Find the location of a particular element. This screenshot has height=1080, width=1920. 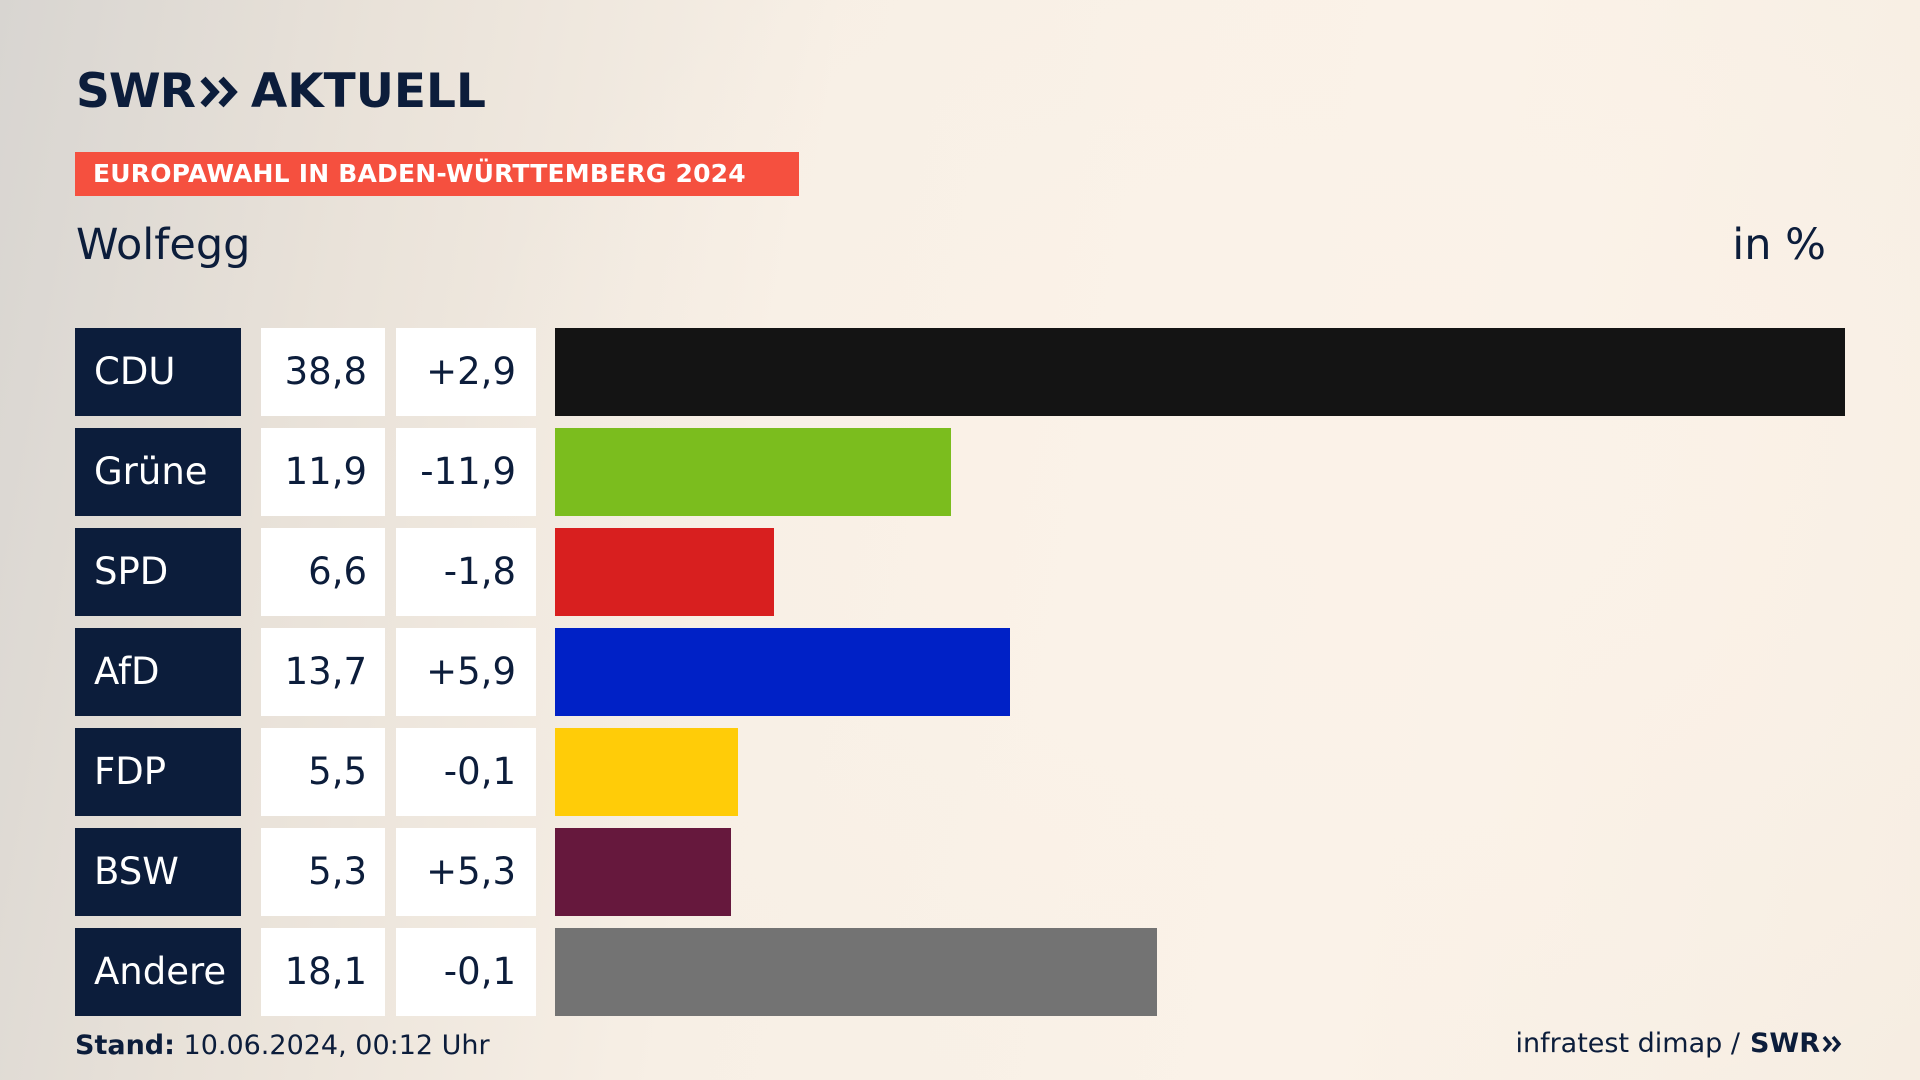

change-label: +2,9 is located at coordinates (466, 372).